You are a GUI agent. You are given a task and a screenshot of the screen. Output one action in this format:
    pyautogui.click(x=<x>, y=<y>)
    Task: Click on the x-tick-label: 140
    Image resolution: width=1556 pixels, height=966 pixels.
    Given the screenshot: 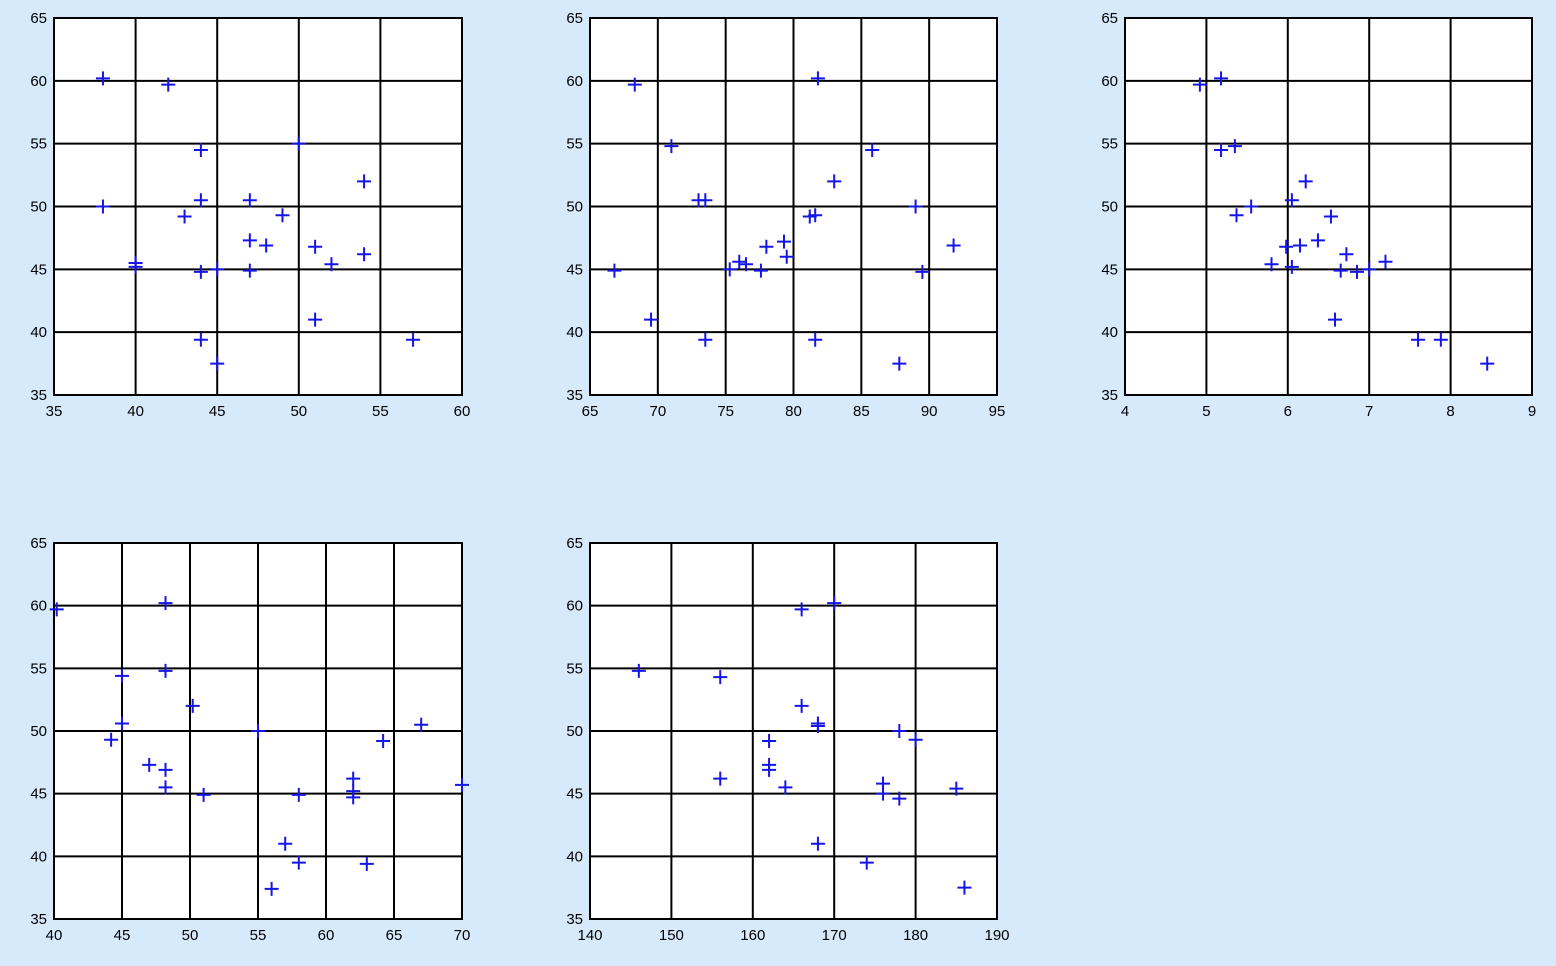 What is the action you would take?
    pyautogui.click(x=589, y=935)
    